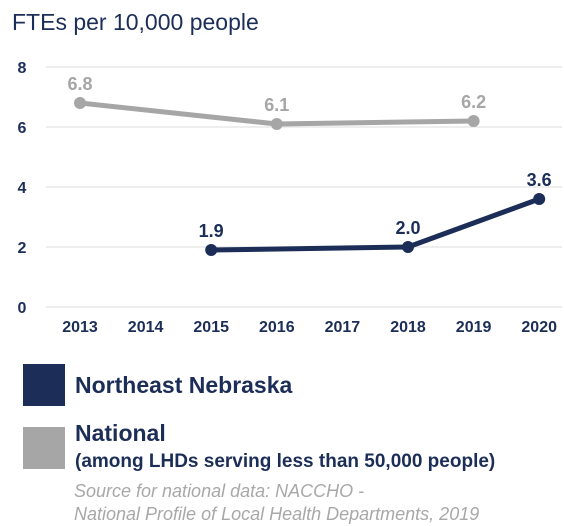 Image resolution: width=564 pixels, height=526 pixels. I want to click on y-tick-label-8: 8, so click(22, 68).